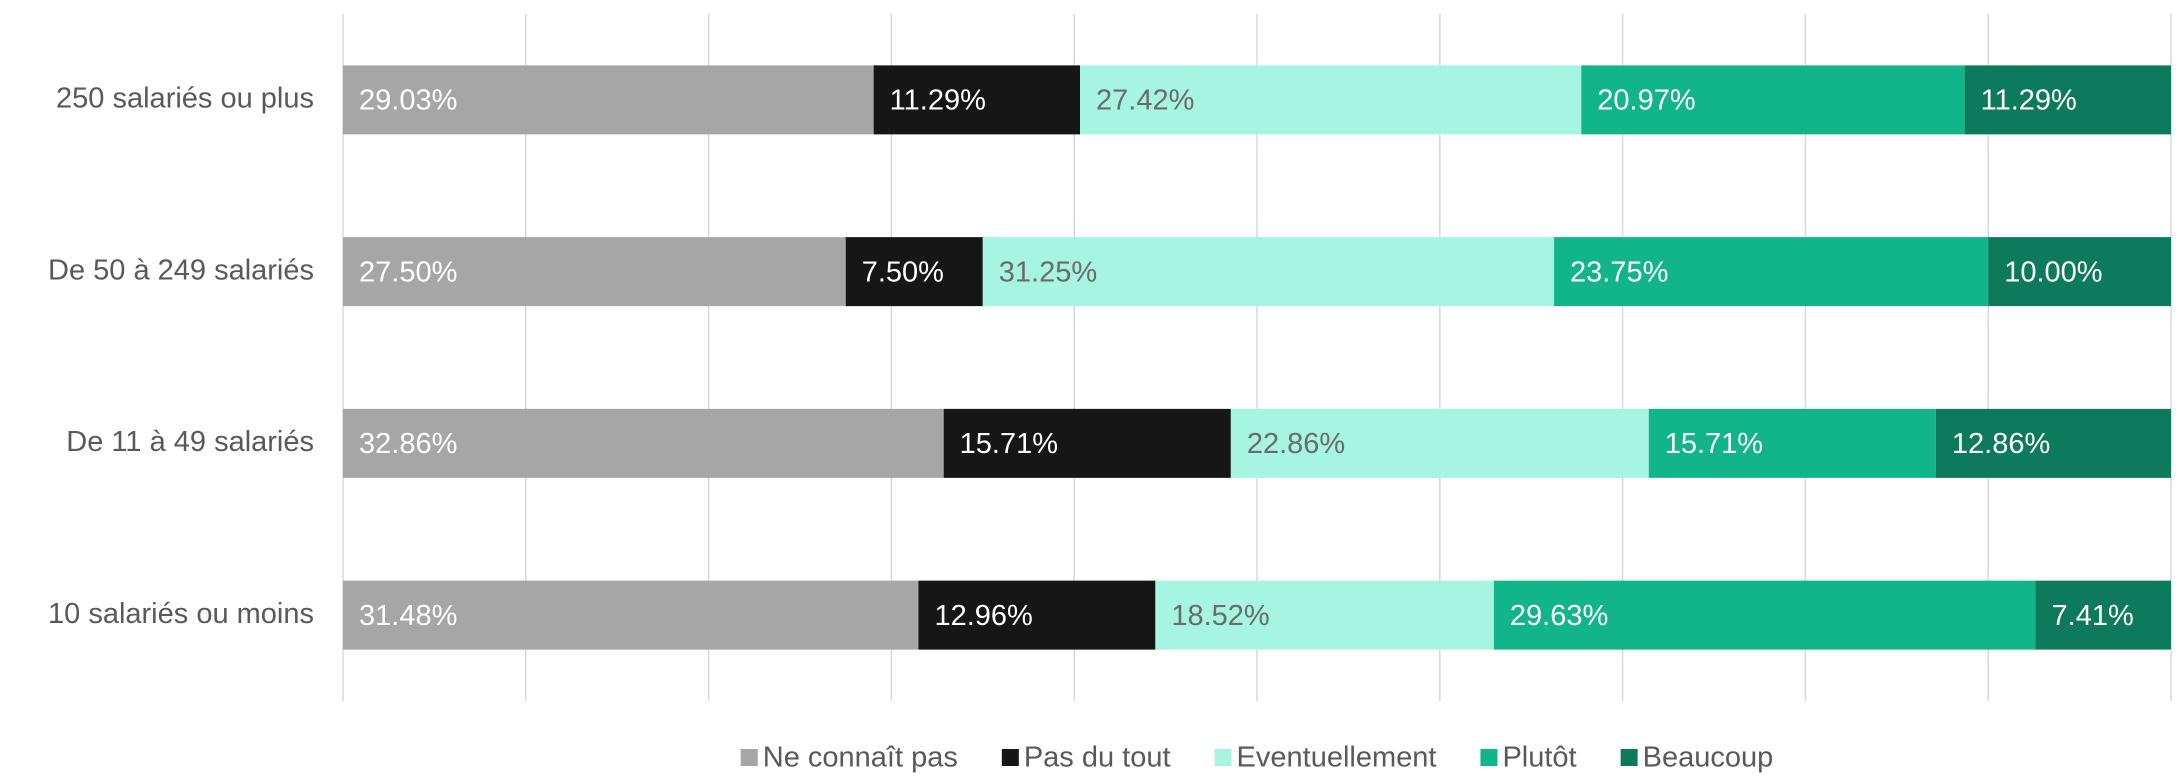 The image size is (2177, 778). What do you see at coordinates (1048, 272) in the screenshot?
I see `value-label: 31.25%` at bounding box center [1048, 272].